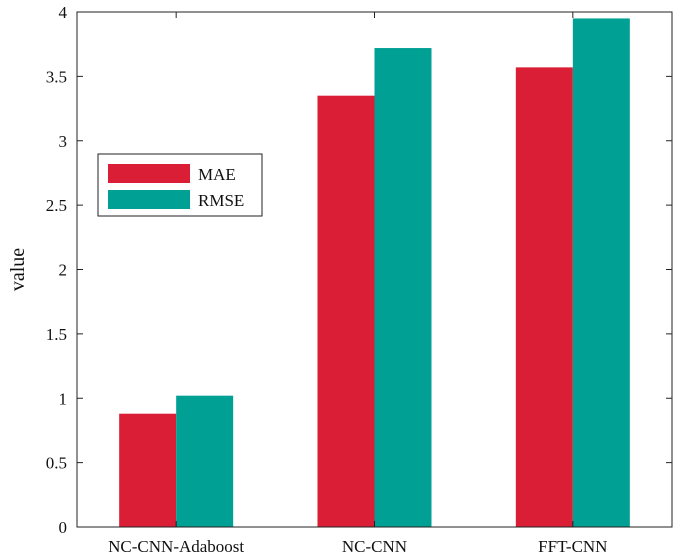 This screenshot has width=685, height=560. I want to click on y-tick-label: 0.5, so click(56, 463).